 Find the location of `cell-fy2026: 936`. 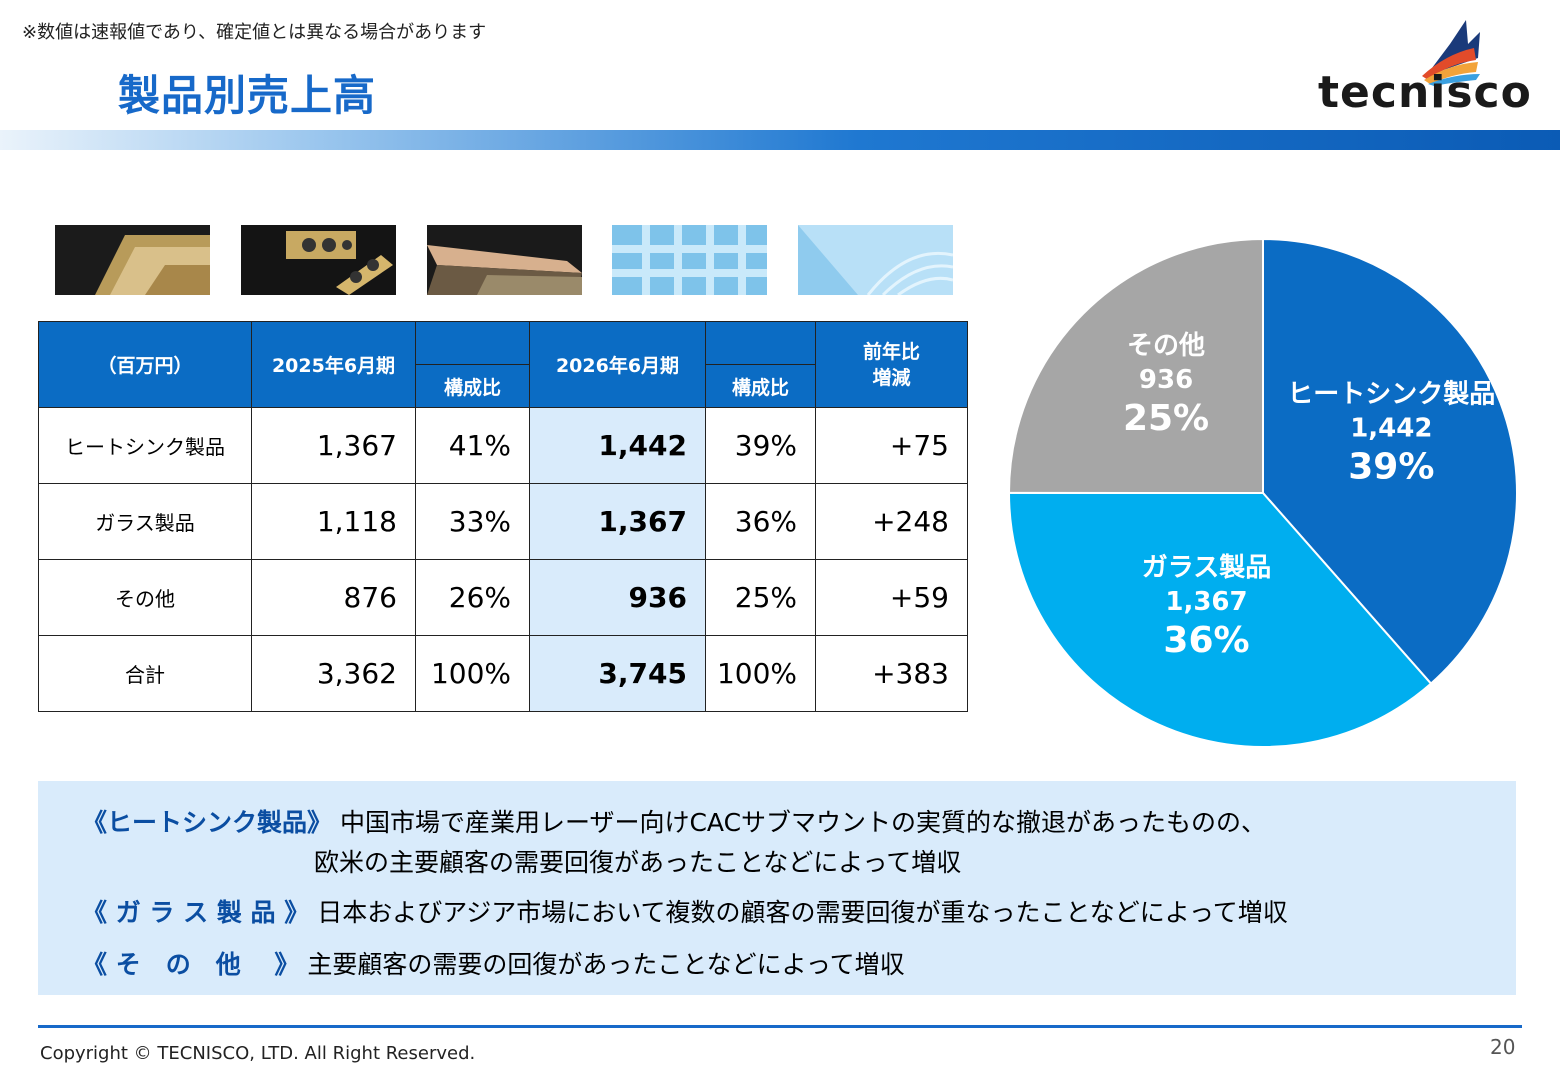

cell-fy2026: 936 is located at coordinates (617, 597).